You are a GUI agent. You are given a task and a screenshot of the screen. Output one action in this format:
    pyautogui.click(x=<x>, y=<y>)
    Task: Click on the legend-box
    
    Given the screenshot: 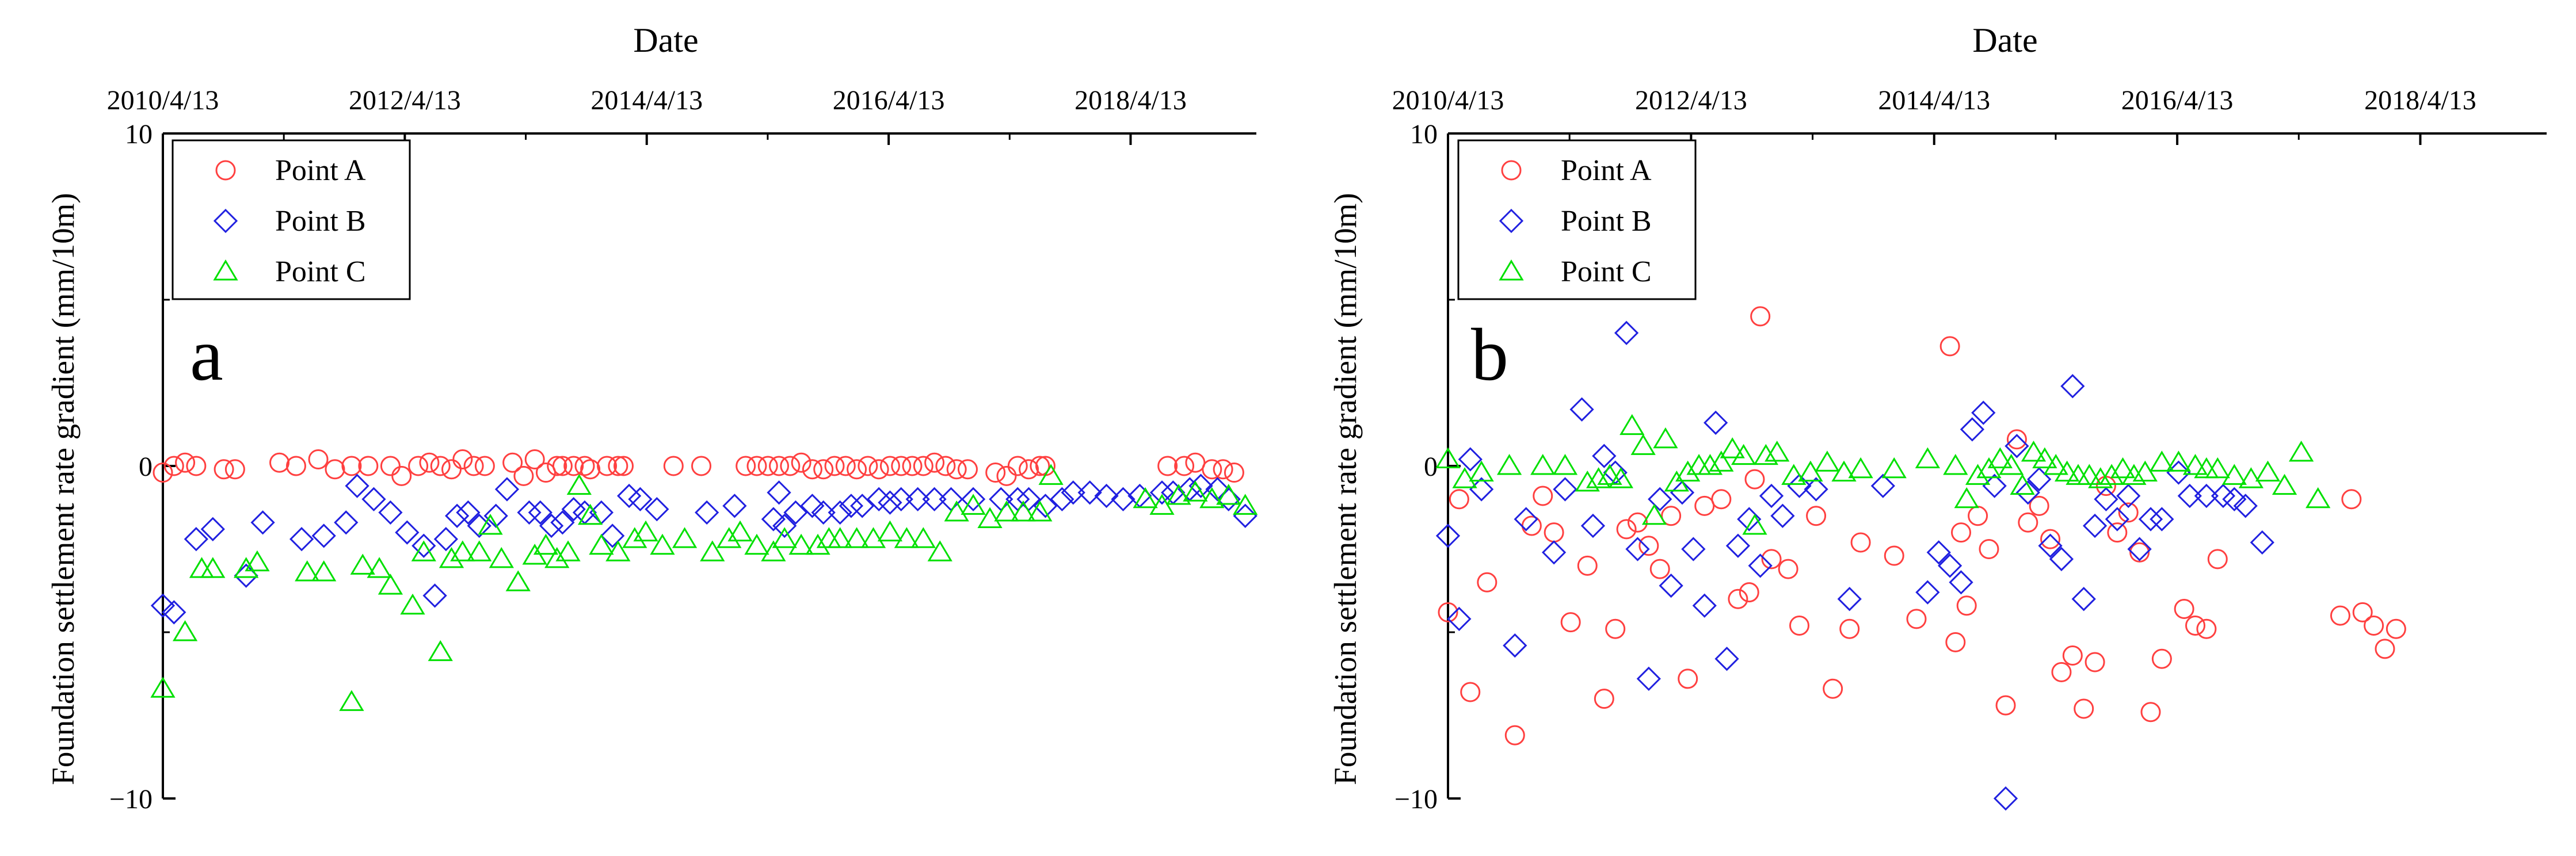 What is the action you would take?
    pyautogui.click(x=1577, y=220)
    